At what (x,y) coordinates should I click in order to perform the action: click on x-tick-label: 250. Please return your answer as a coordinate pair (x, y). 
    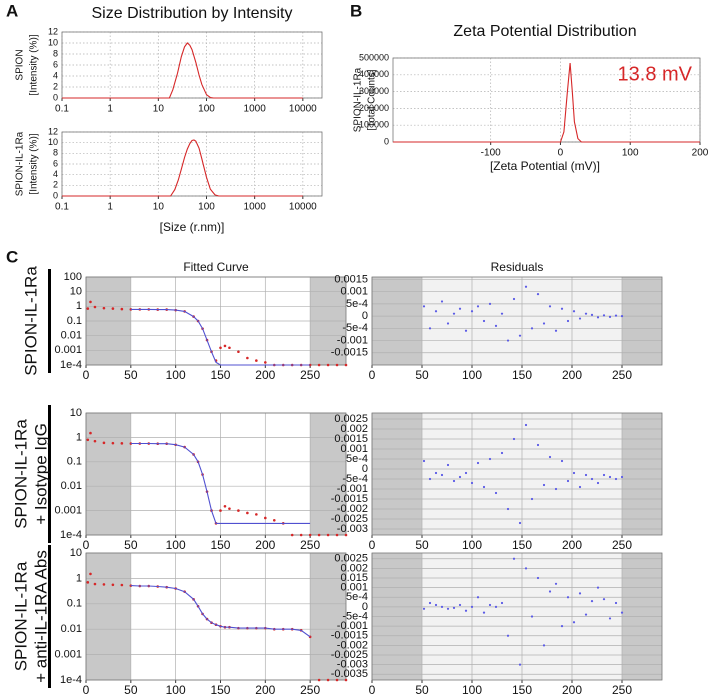
    Looking at the image, I should click on (310, 690).